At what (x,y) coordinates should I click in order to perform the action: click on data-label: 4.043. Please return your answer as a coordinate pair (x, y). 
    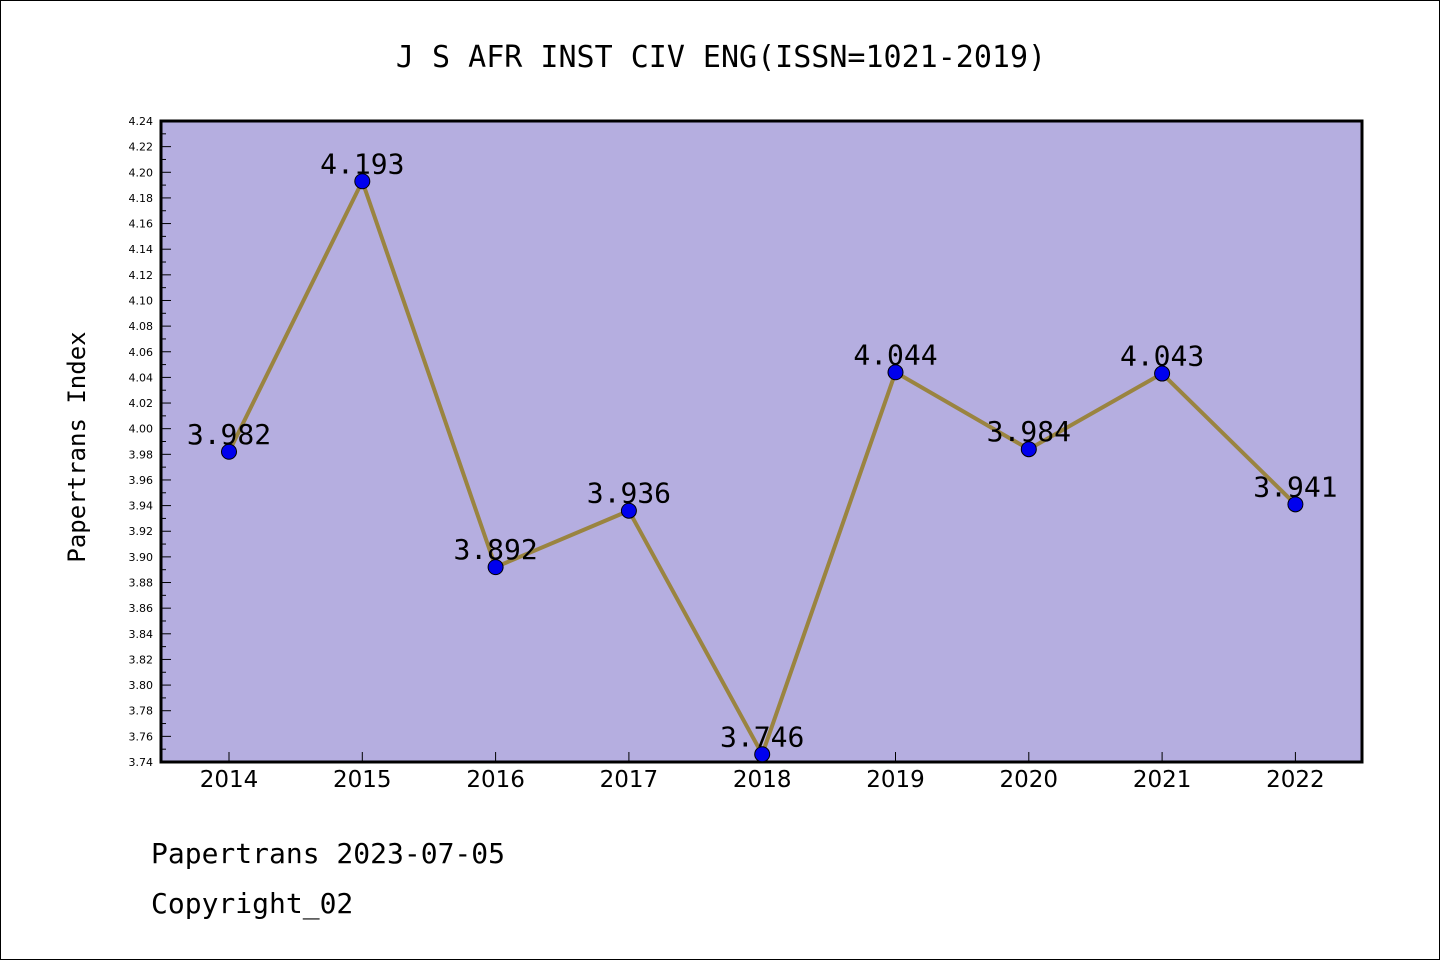
    Looking at the image, I should click on (1162, 356).